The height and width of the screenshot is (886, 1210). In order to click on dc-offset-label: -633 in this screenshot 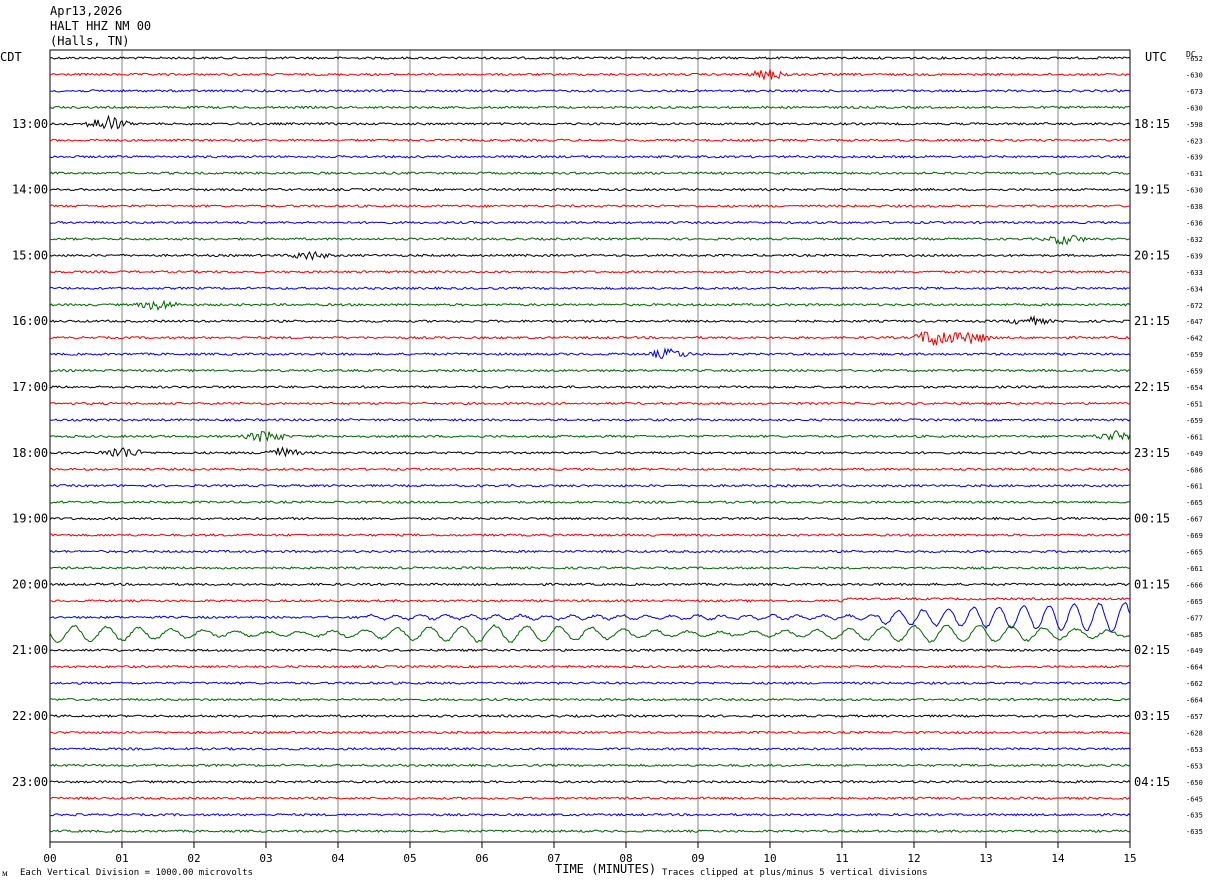, I will do `click(1194, 273)`.